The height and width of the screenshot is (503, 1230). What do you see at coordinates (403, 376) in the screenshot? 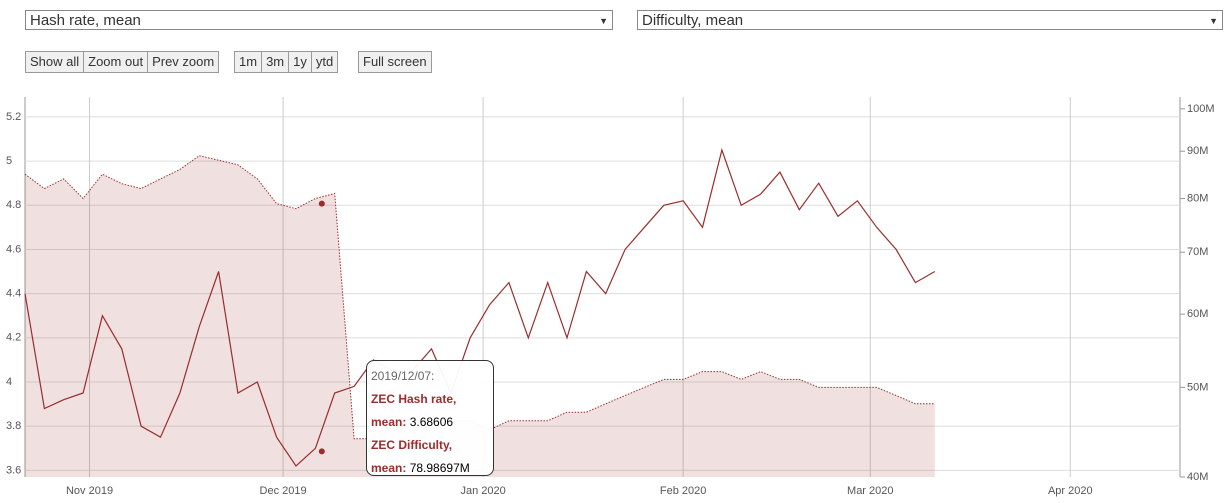
I see `tooltip-date: 2019/12/07:` at bounding box center [403, 376].